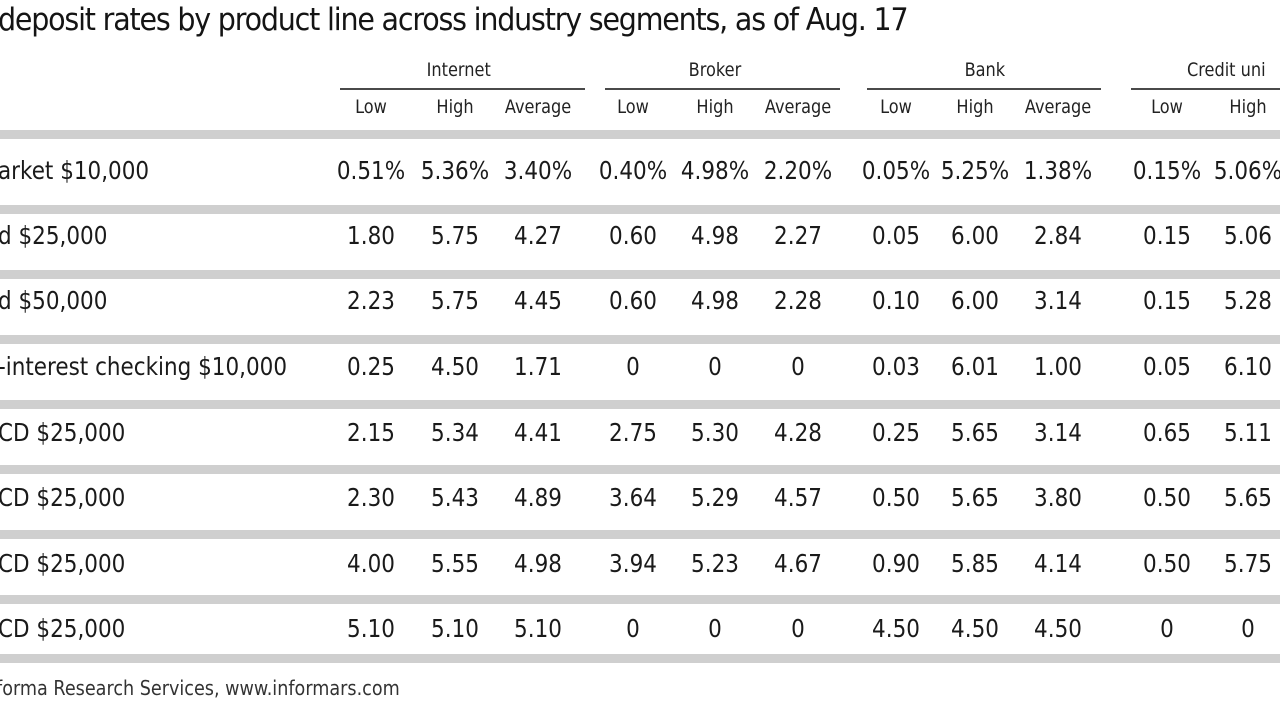 The image size is (1280, 720). I want to click on table-cell: 2.20%, so click(798, 170).